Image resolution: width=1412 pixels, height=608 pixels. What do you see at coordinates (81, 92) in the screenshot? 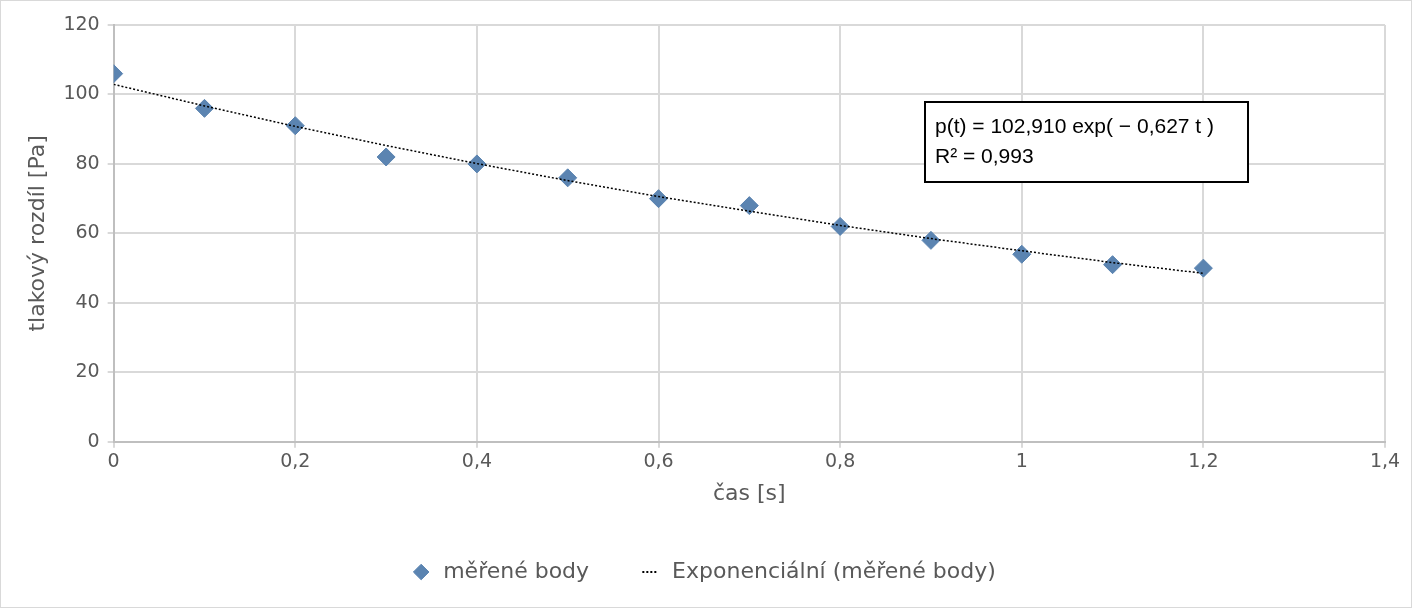
I see `y-tick-label: 100` at bounding box center [81, 92].